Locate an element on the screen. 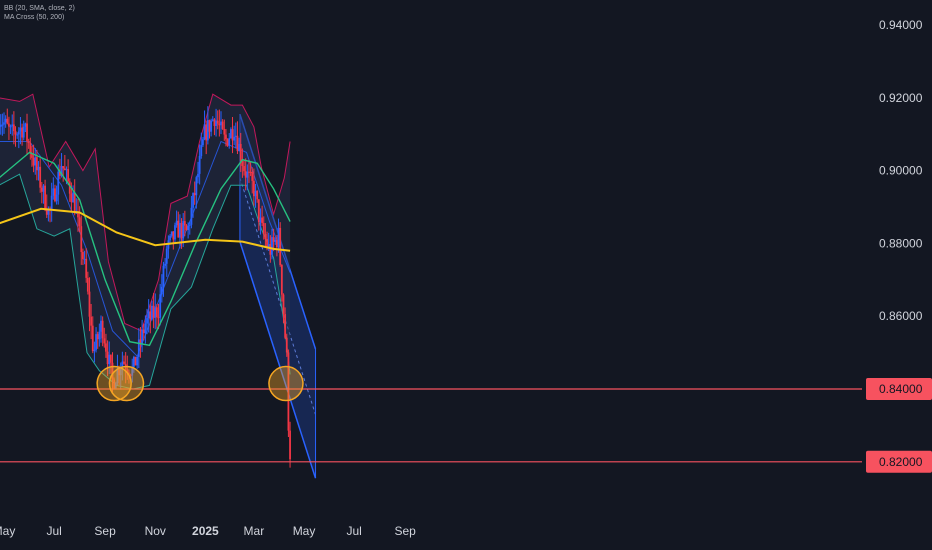 This screenshot has height=550, width=932. channel-lower-line is located at coordinates (278, 360).